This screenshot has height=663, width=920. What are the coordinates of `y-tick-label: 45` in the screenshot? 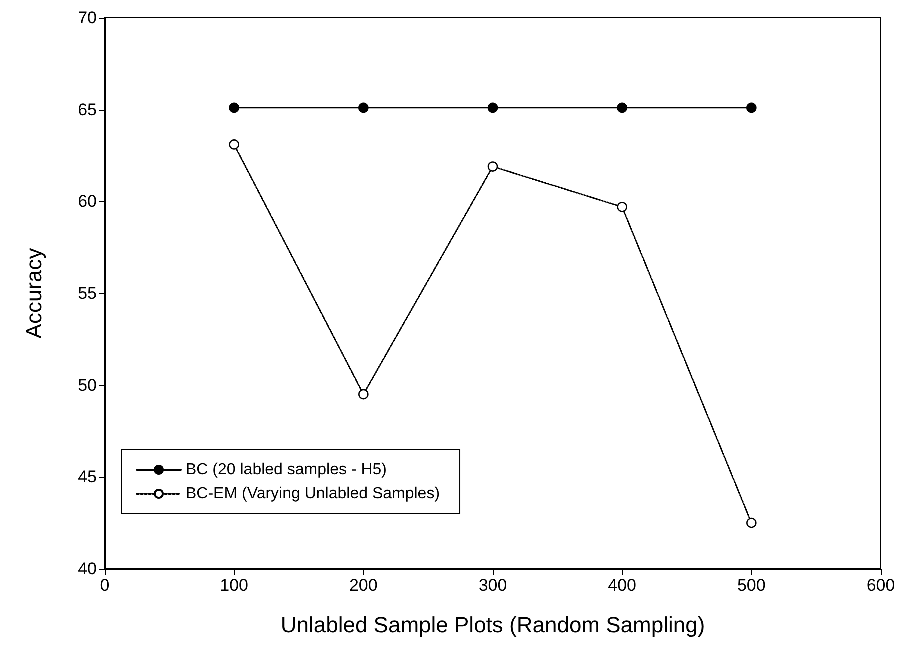 It's located at (87, 477).